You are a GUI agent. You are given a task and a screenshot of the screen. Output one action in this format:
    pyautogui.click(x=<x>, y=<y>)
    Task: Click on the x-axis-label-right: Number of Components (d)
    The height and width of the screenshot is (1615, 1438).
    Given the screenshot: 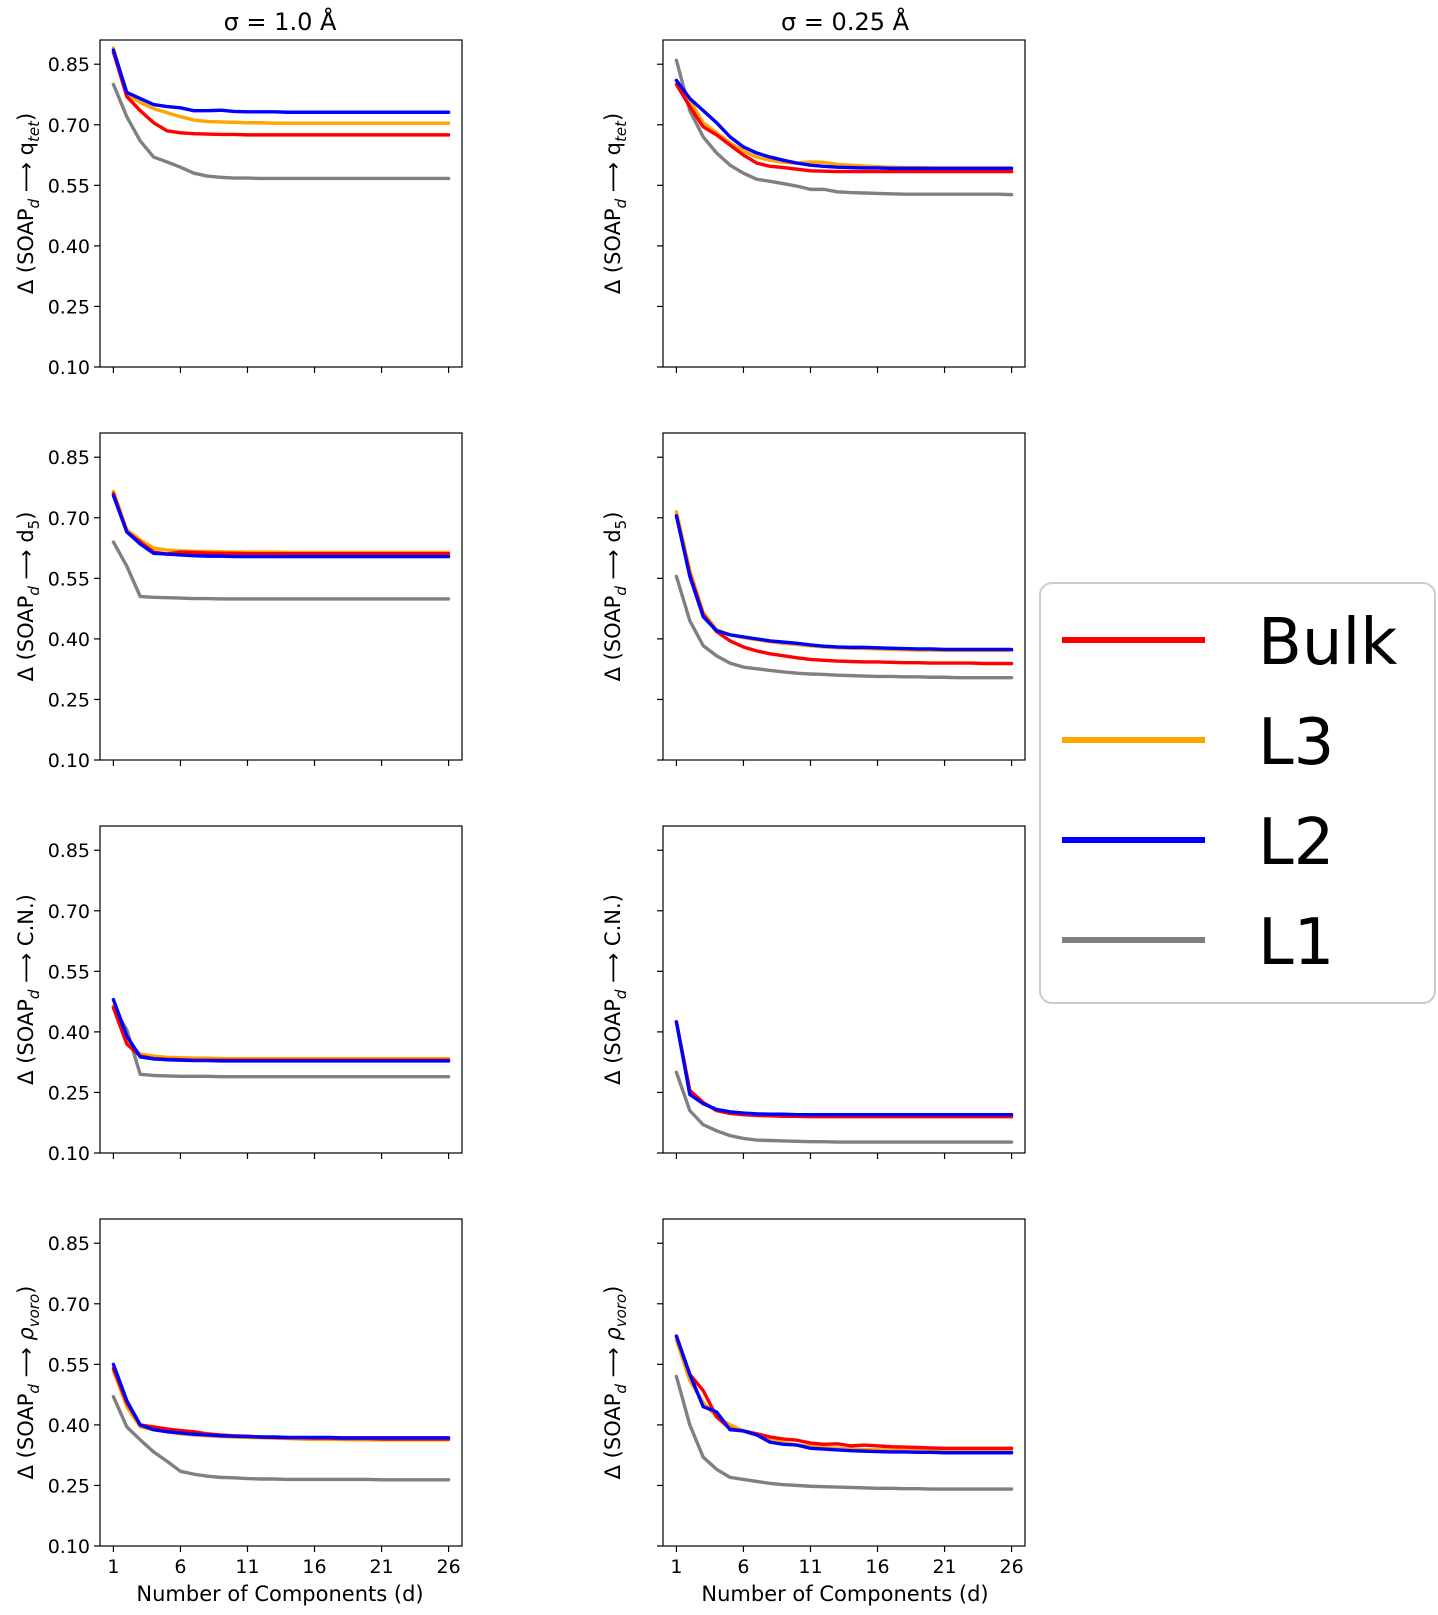 What is the action you would take?
    pyautogui.click(x=844, y=1594)
    